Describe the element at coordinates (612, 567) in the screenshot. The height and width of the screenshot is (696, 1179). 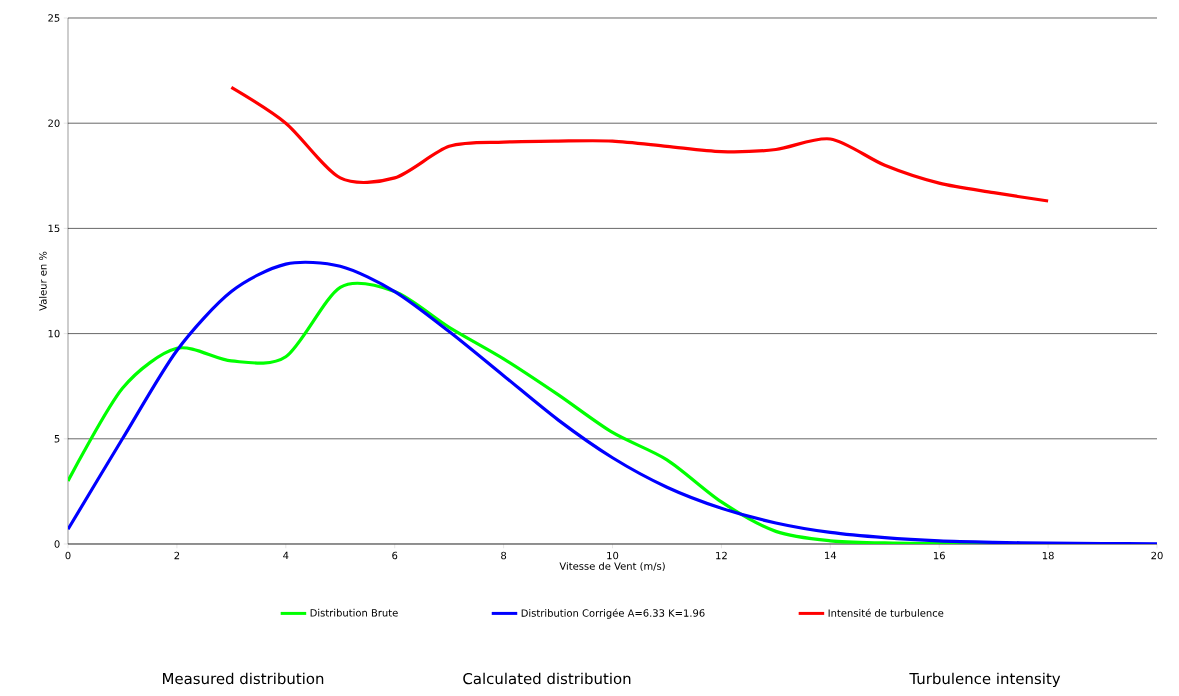
I see `x-axis-title: Vitesse de Vent (m/s)` at that location.